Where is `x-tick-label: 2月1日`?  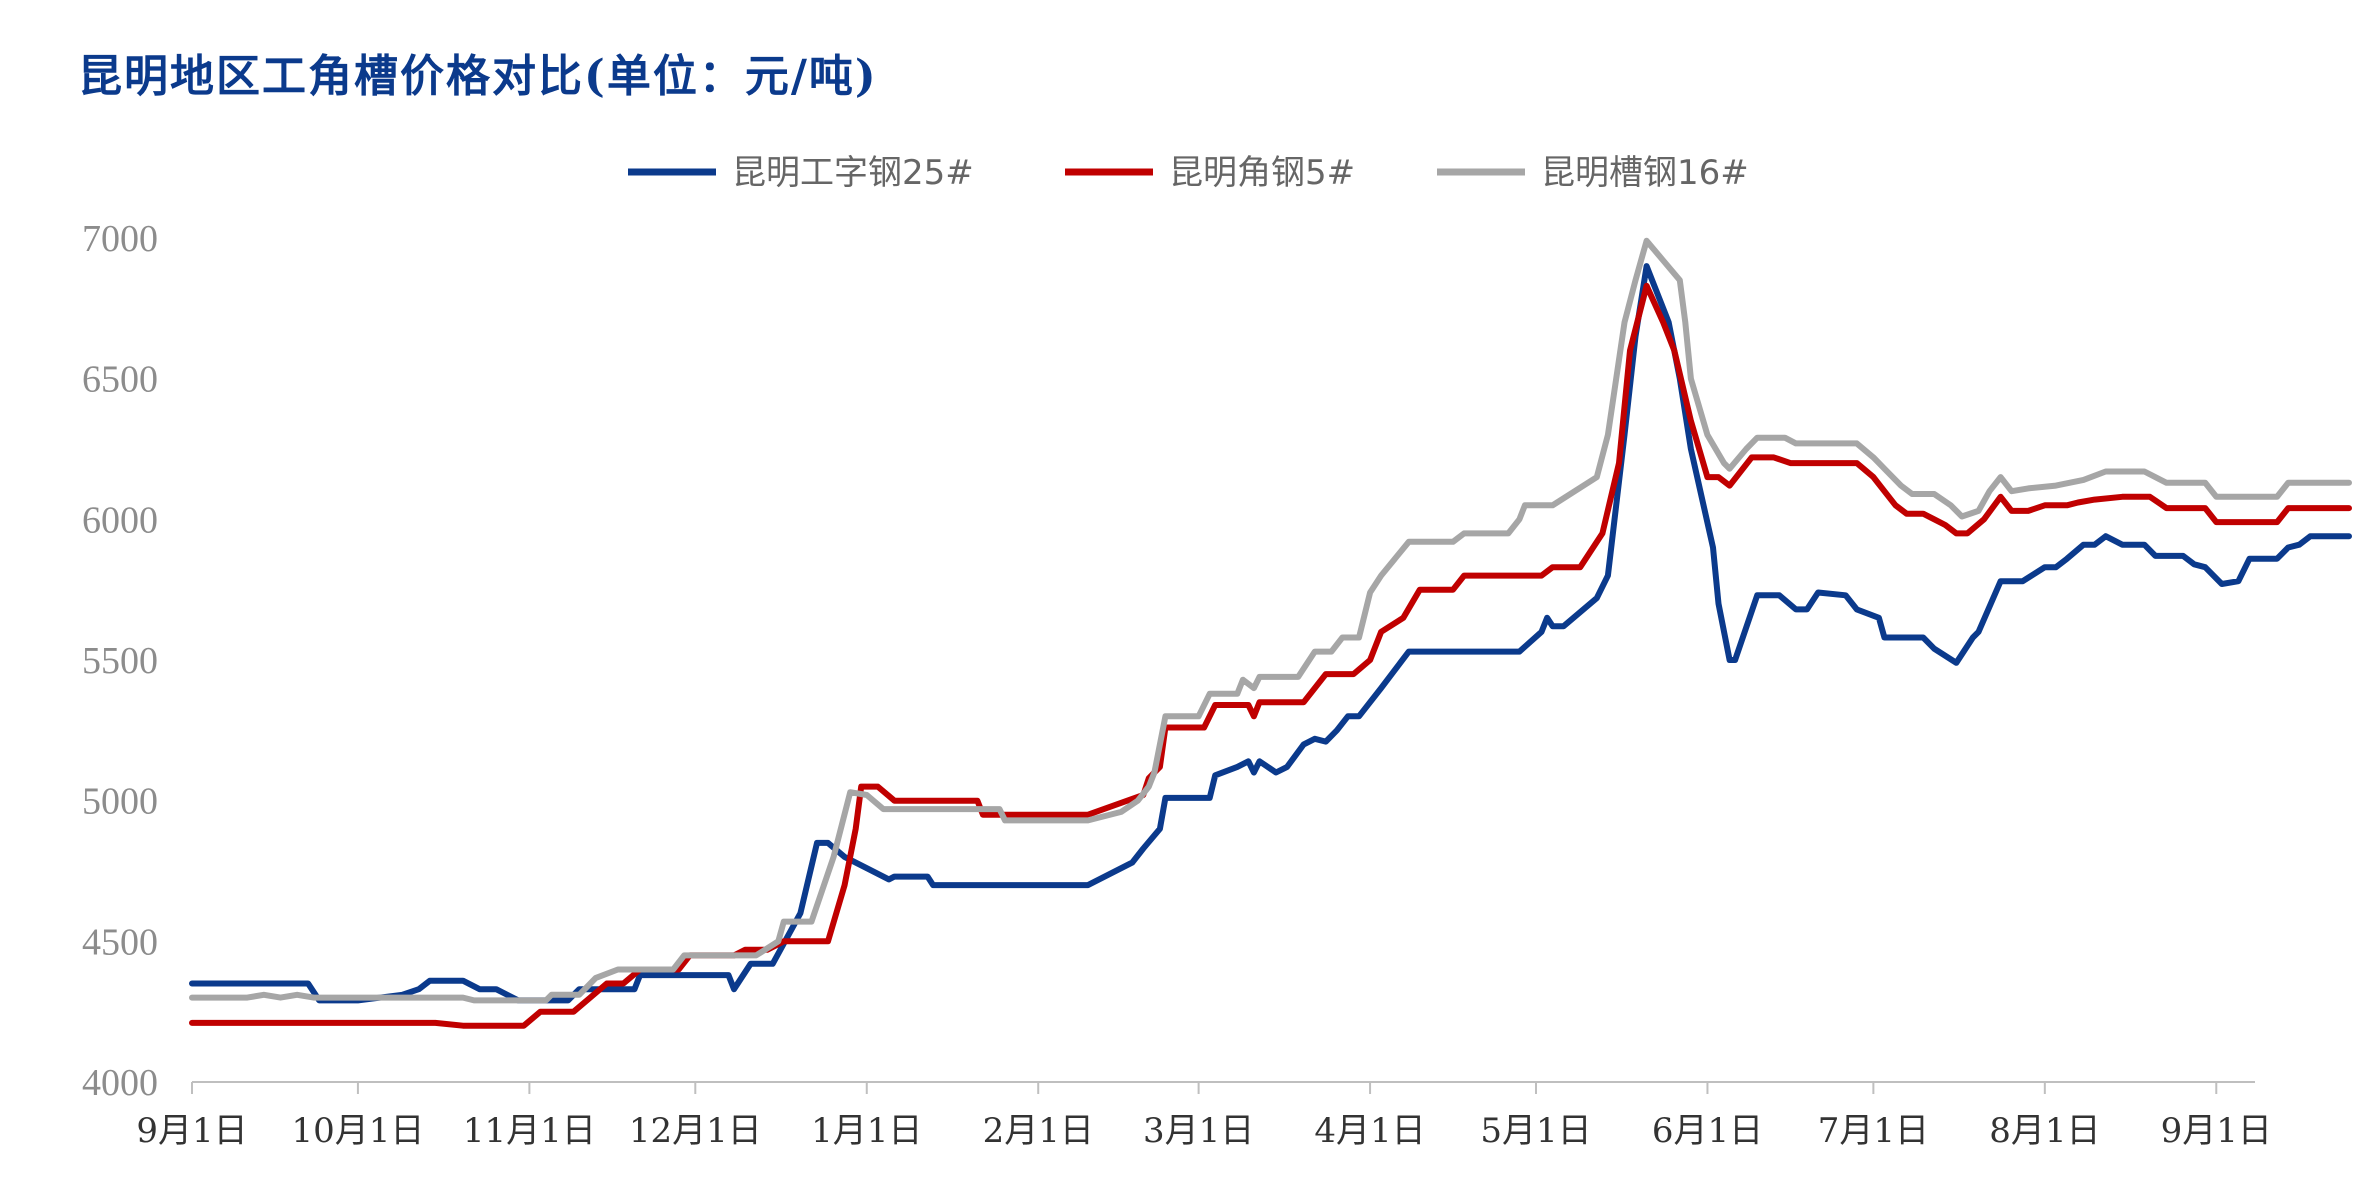
x-tick-label: 2月1日 is located at coordinates (1038, 1131).